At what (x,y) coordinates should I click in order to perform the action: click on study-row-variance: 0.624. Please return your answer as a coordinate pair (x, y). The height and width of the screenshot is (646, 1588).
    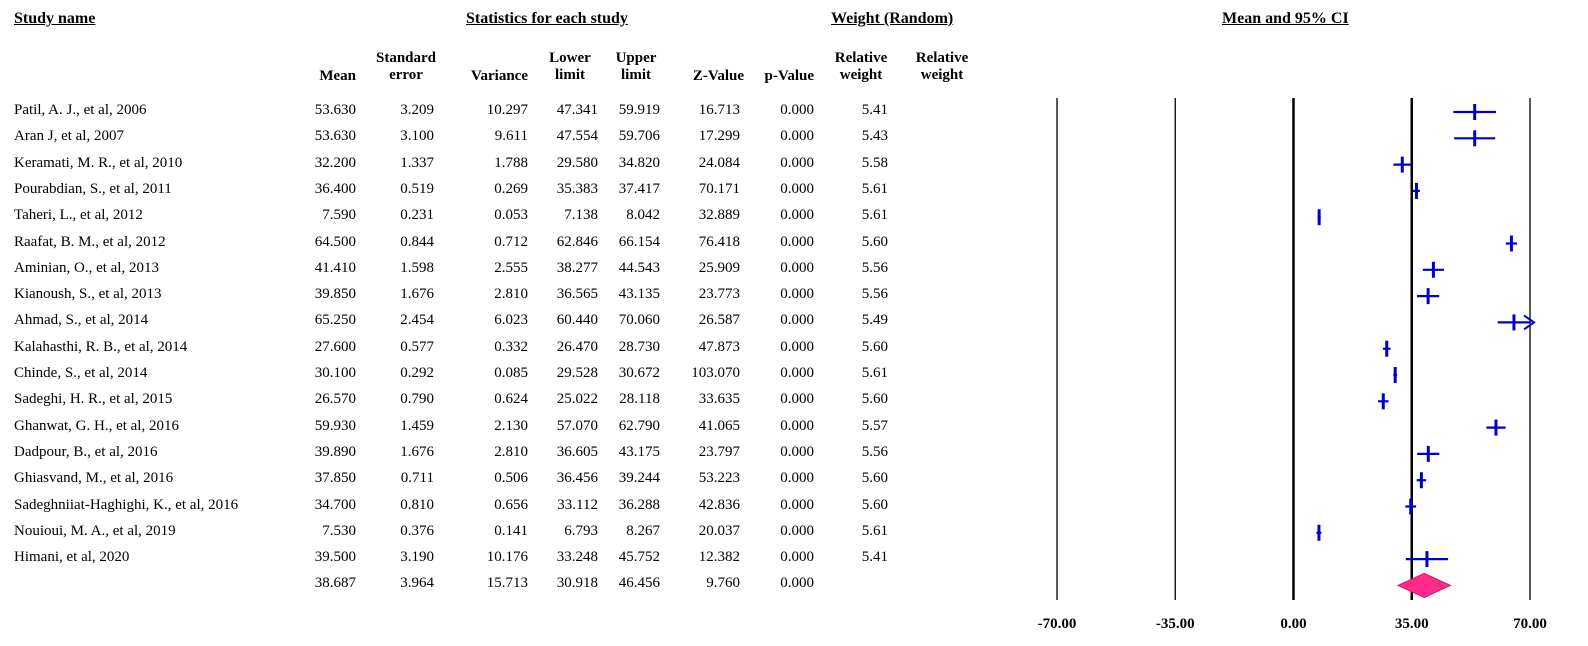
    Looking at the image, I should click on (511, 399).